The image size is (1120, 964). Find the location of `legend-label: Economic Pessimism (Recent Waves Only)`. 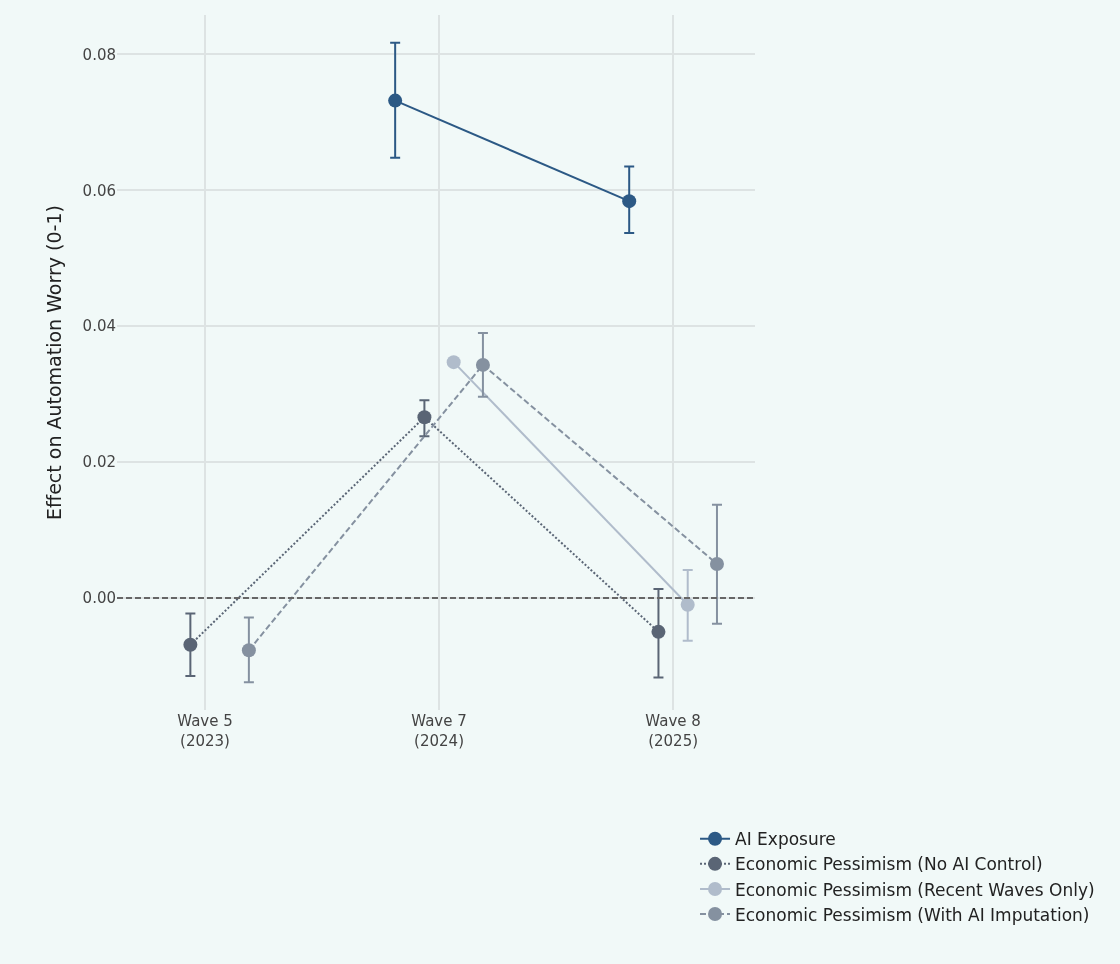

legend-label: Economic Pessimism (Recent Waves Only) is located at coordinates (915, 889).